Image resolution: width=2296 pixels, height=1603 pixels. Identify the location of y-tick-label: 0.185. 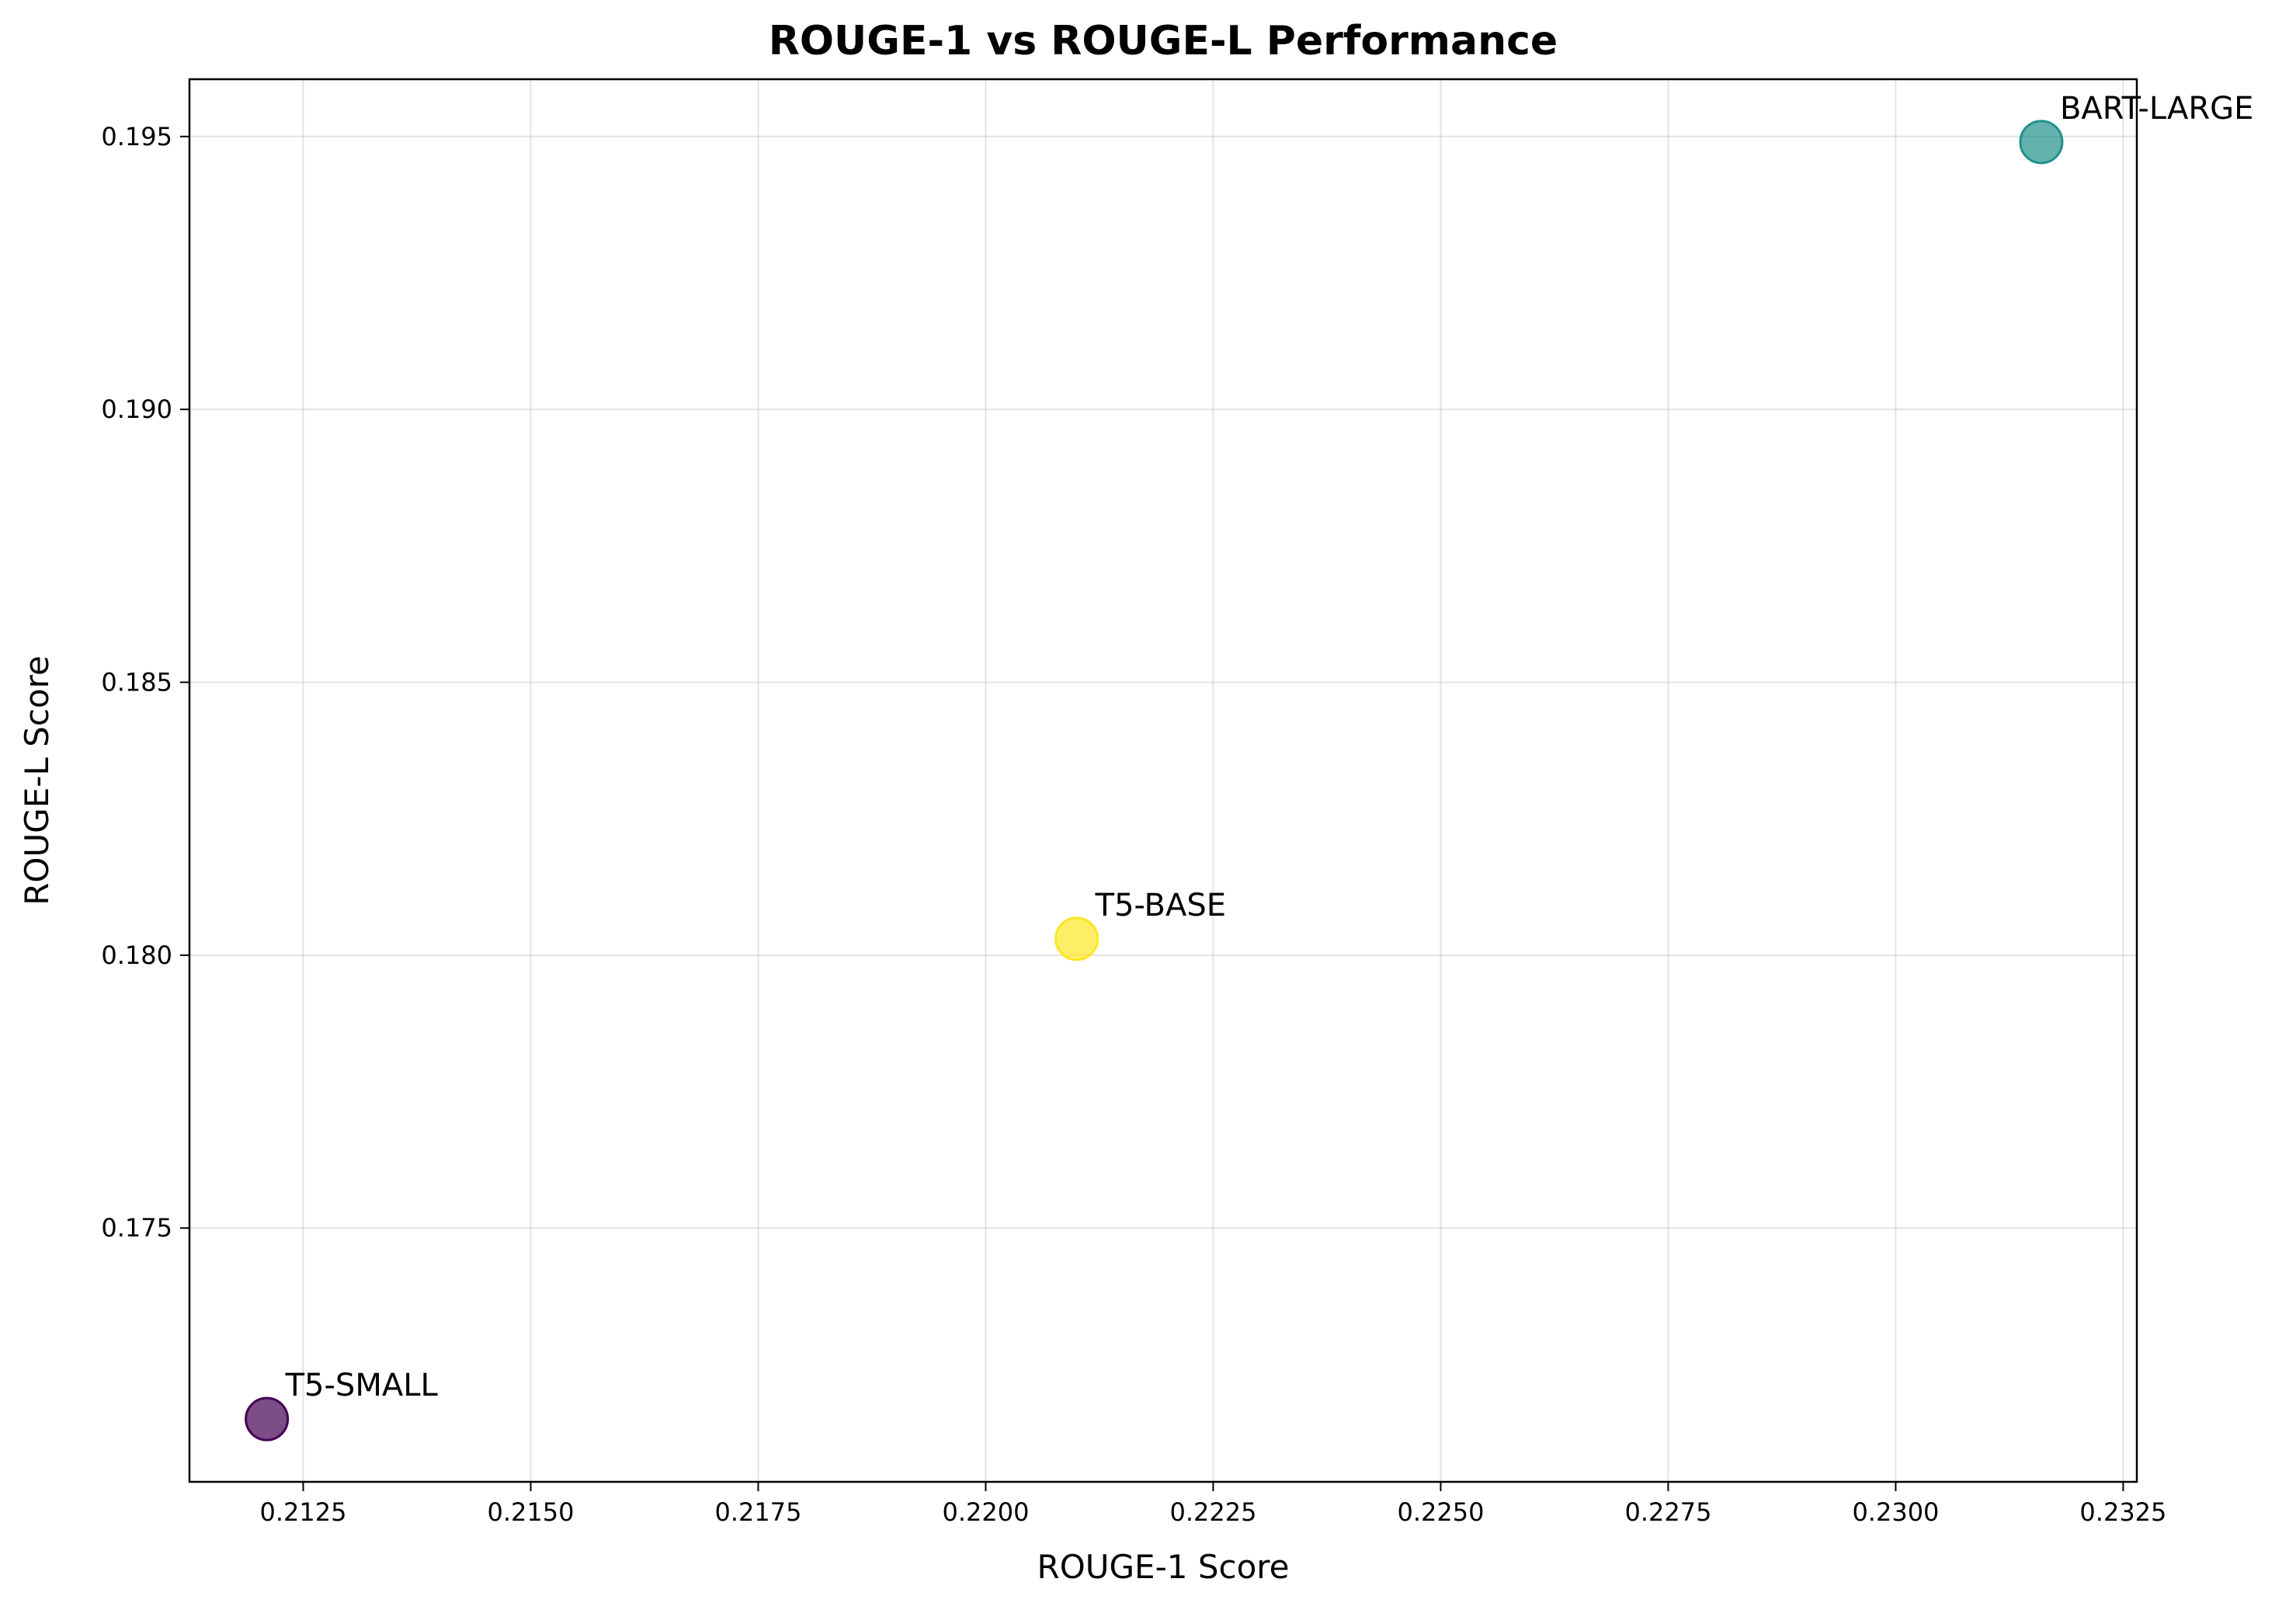
(136, 683).